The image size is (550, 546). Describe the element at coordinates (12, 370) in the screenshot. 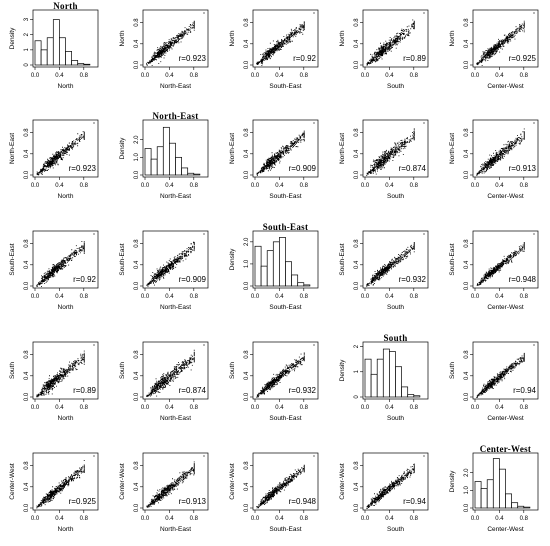

I see `y-axis-label: South` at that location.